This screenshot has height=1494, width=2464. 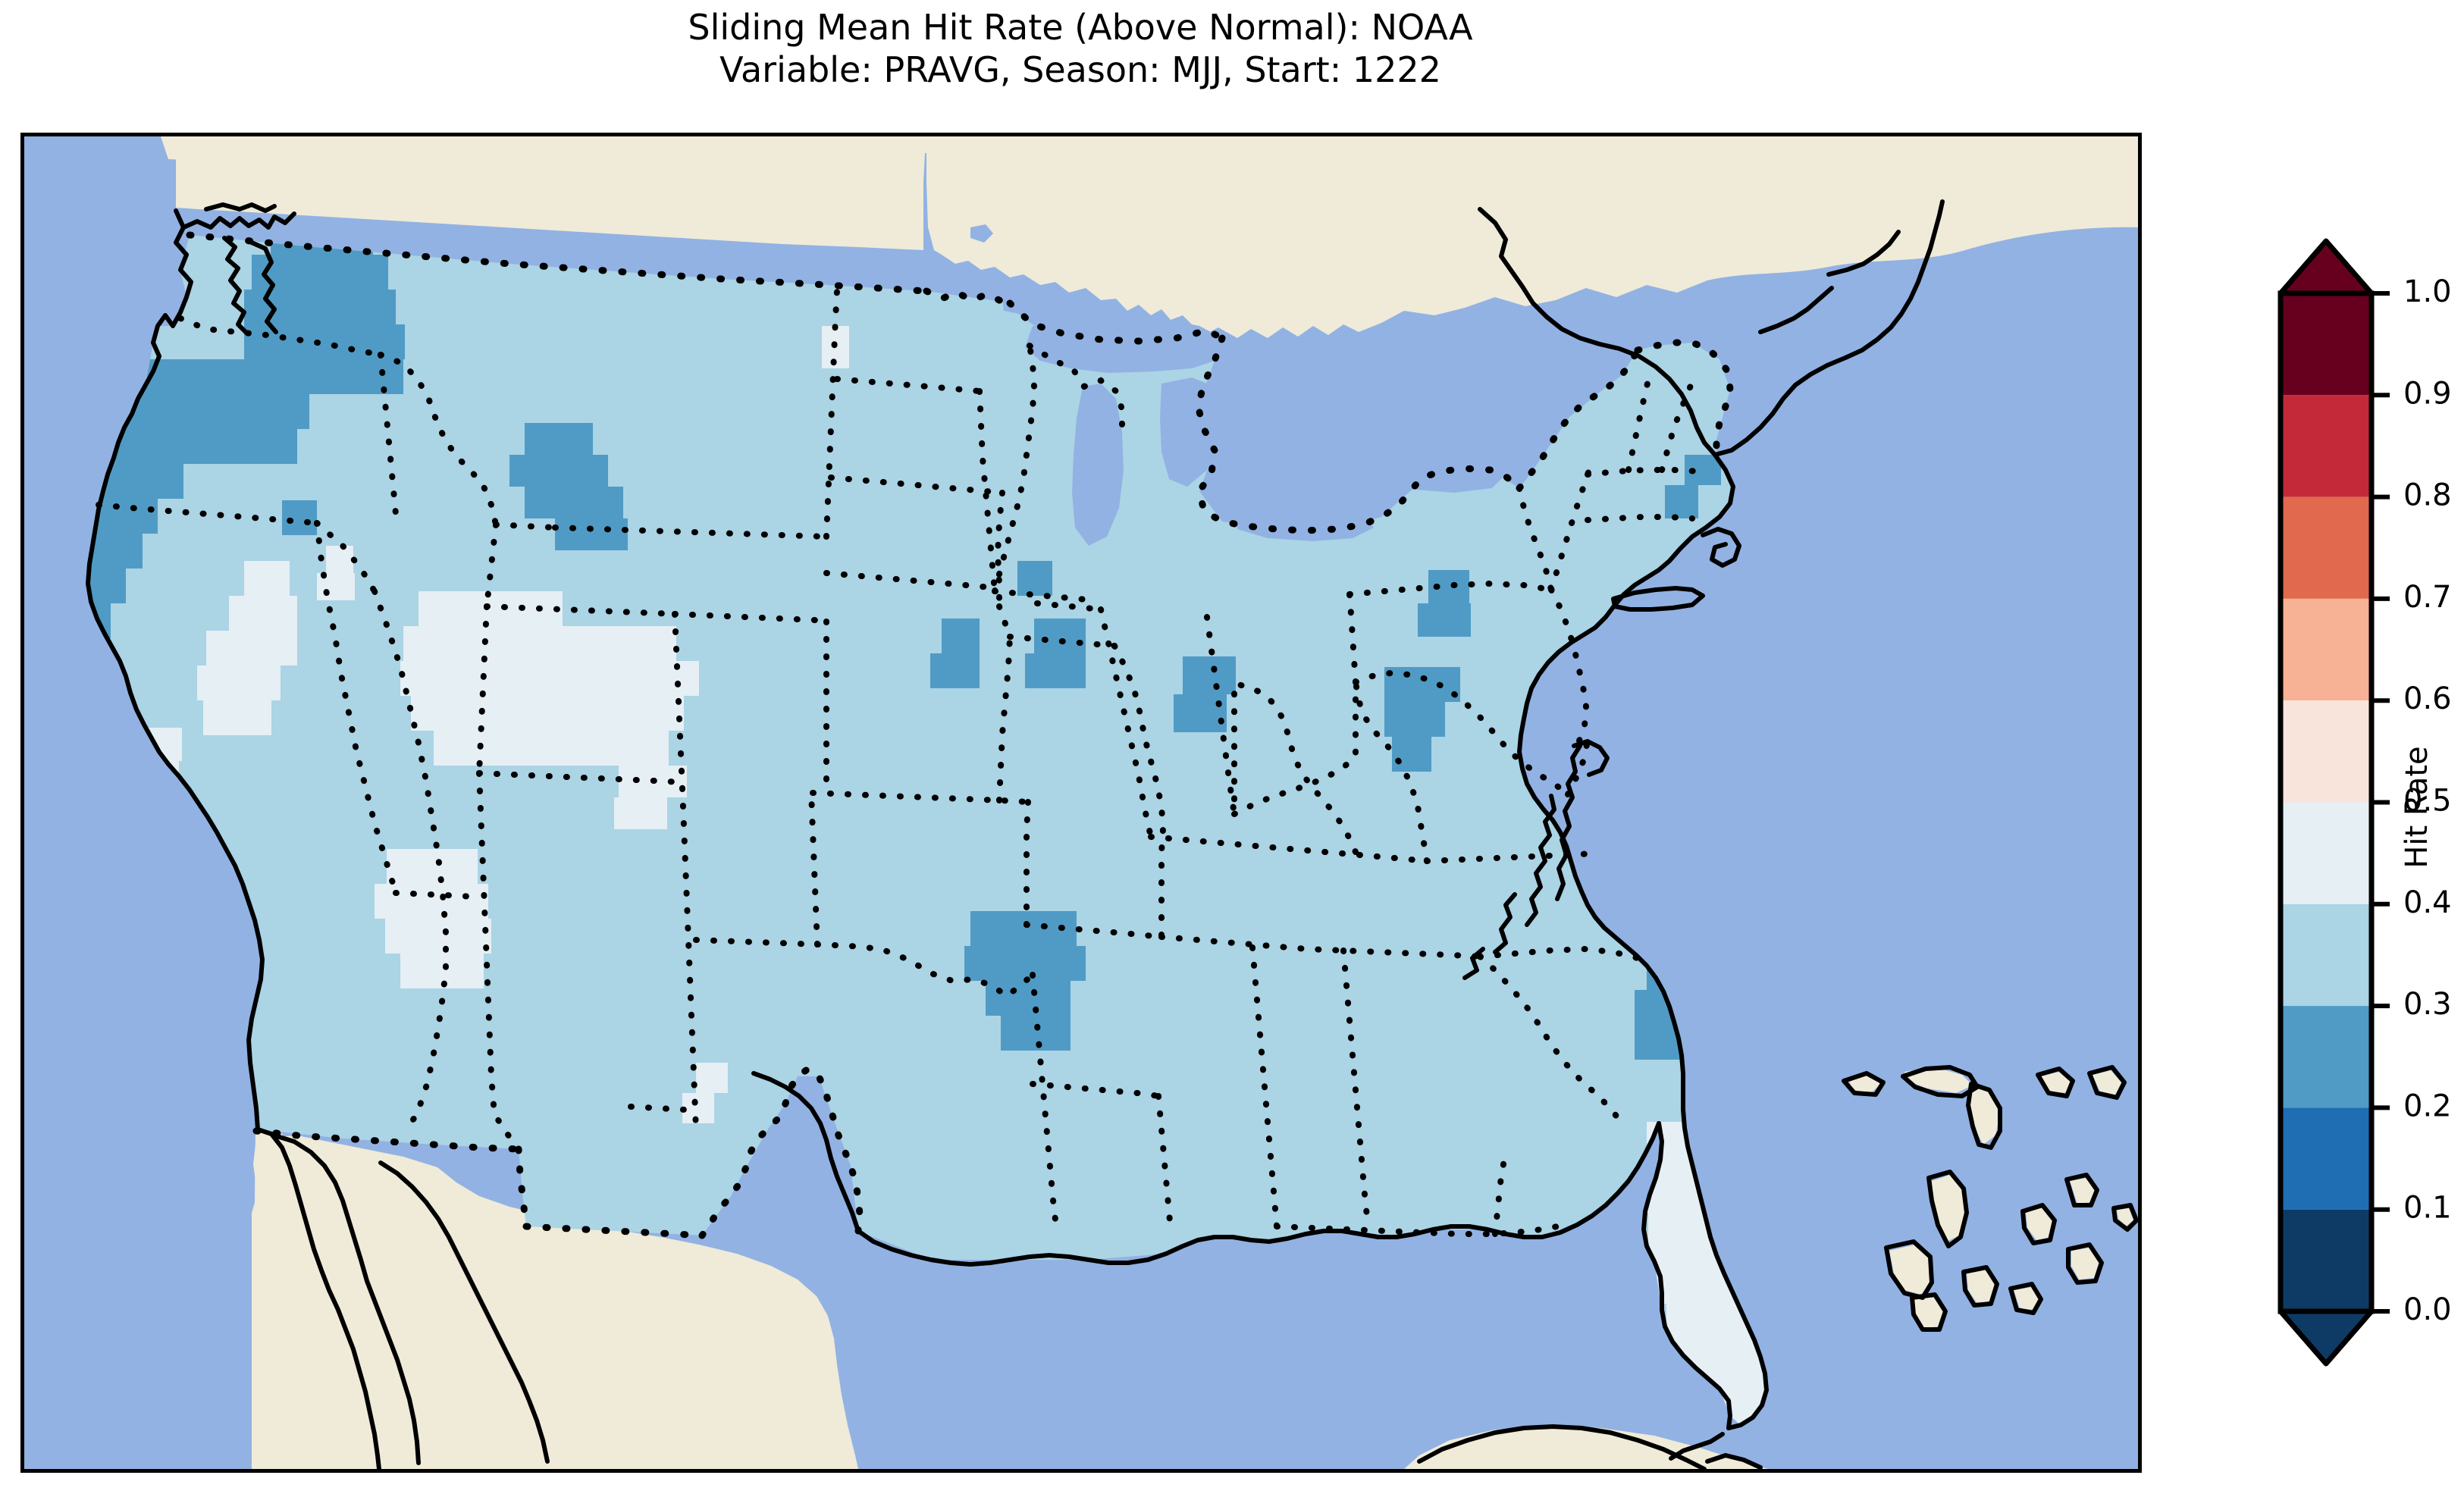 I want to click on cb-label-10: 0.0, so click(x=2427, y=1309).